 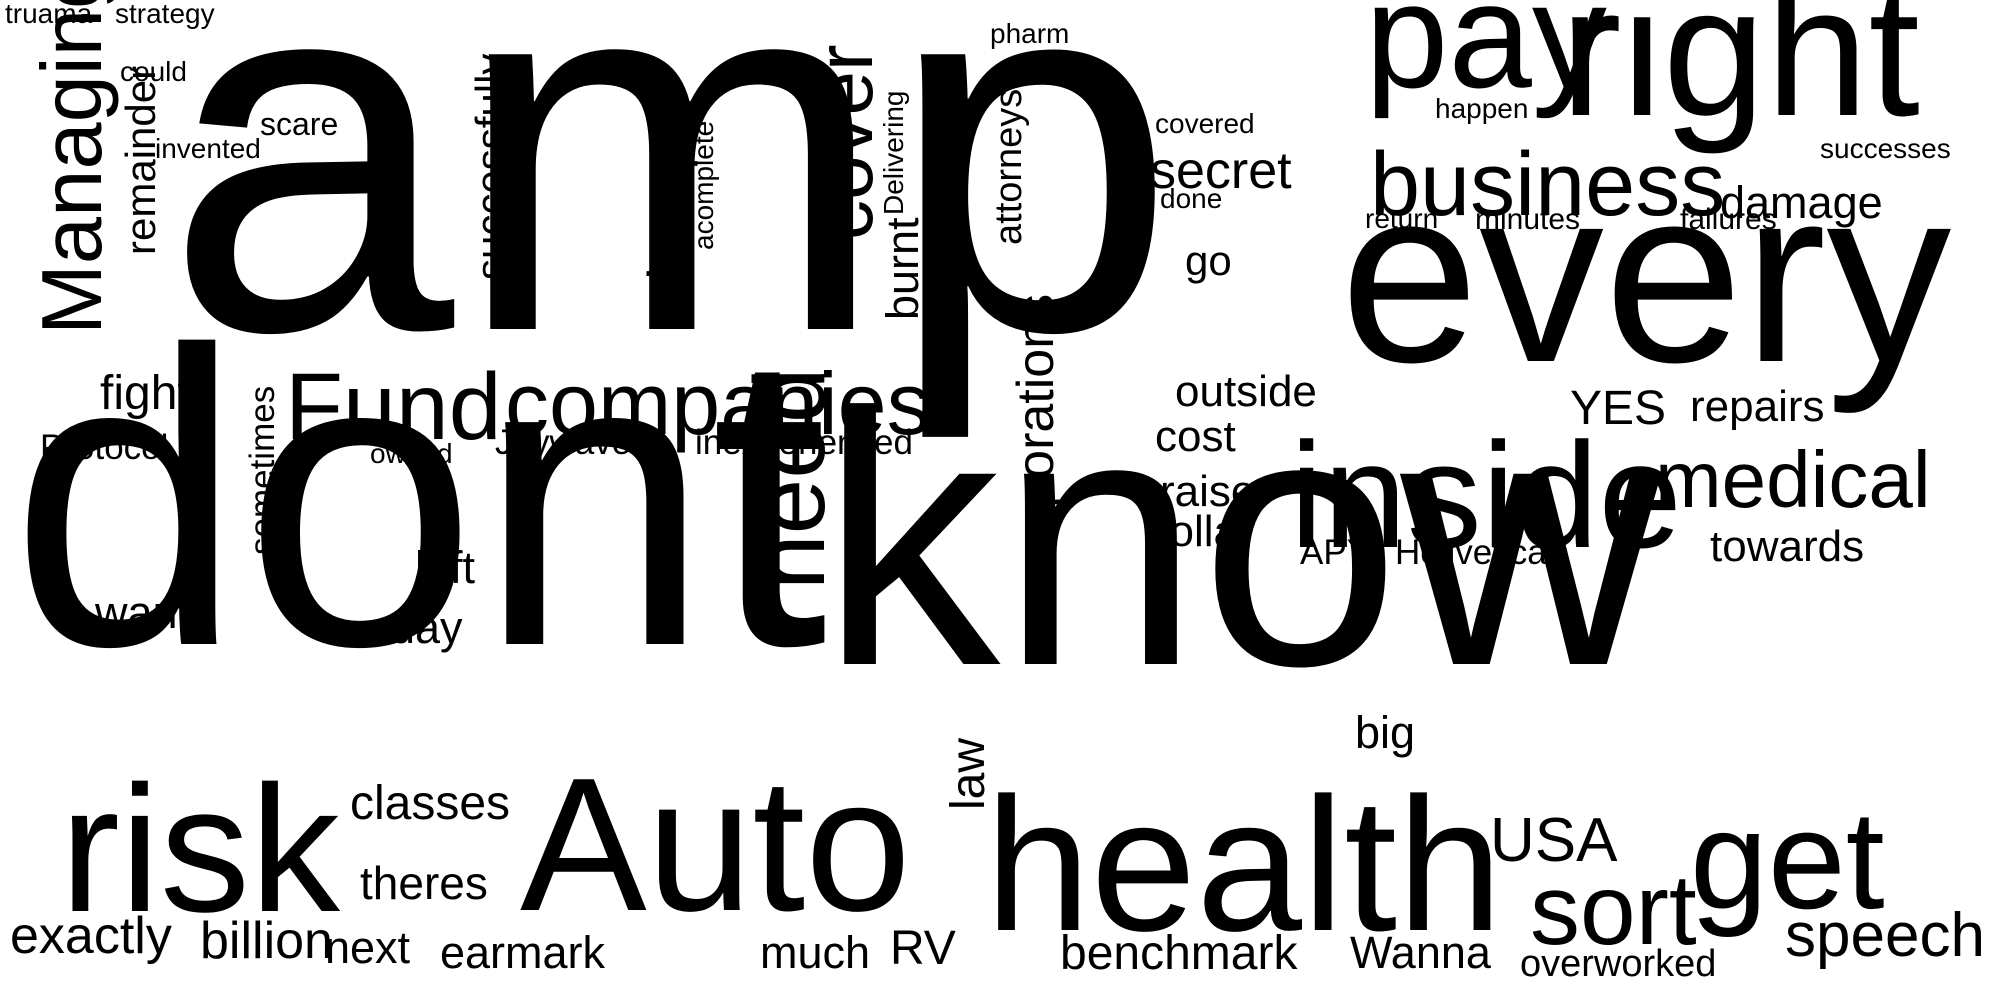 I want to click on word-secret: secret, so click(x=1221, y=171).